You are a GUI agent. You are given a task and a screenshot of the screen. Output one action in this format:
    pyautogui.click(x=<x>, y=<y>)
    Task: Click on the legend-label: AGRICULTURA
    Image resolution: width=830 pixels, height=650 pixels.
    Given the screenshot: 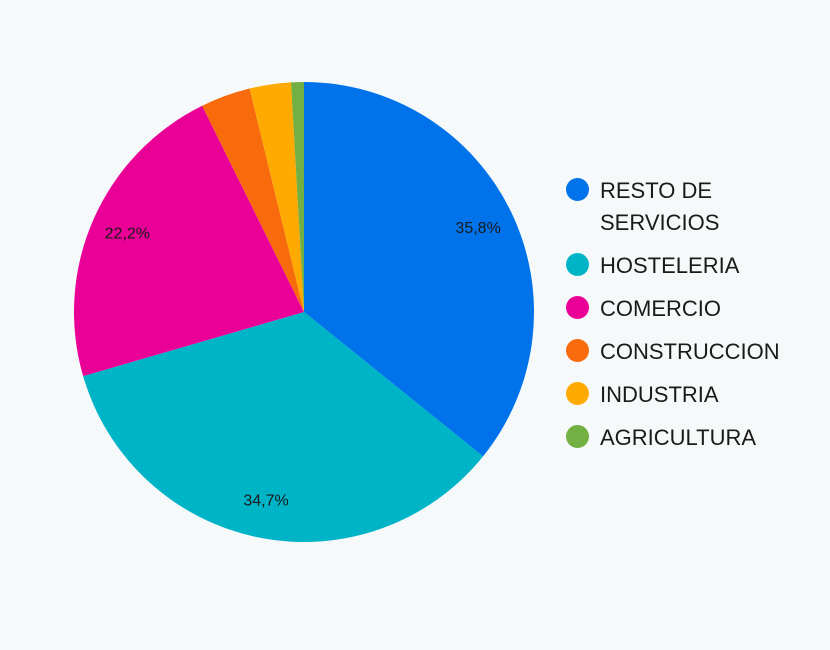 What is the action you would take?
    pyautogui.click(x=678, y=437)
    